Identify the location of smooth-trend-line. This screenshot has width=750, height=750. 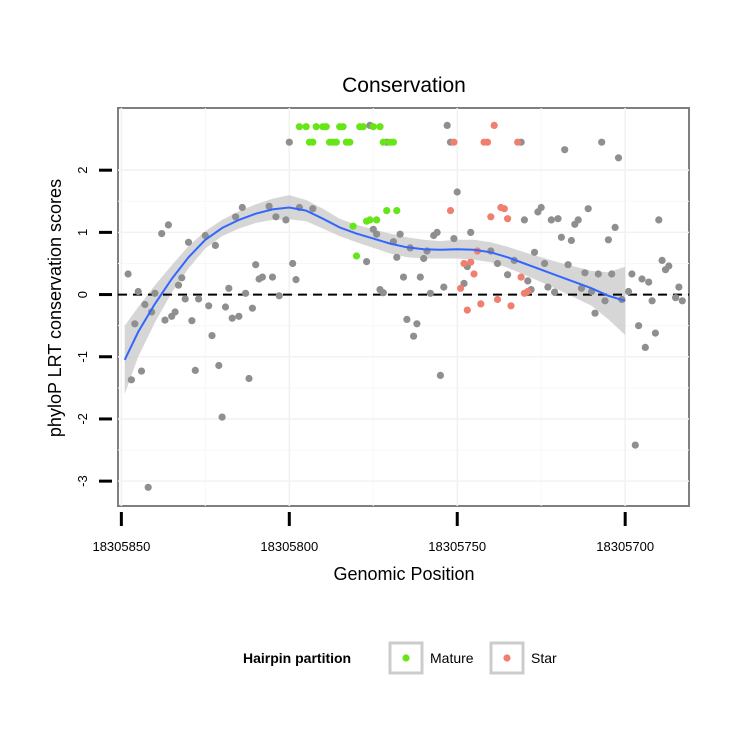
(374, 283).